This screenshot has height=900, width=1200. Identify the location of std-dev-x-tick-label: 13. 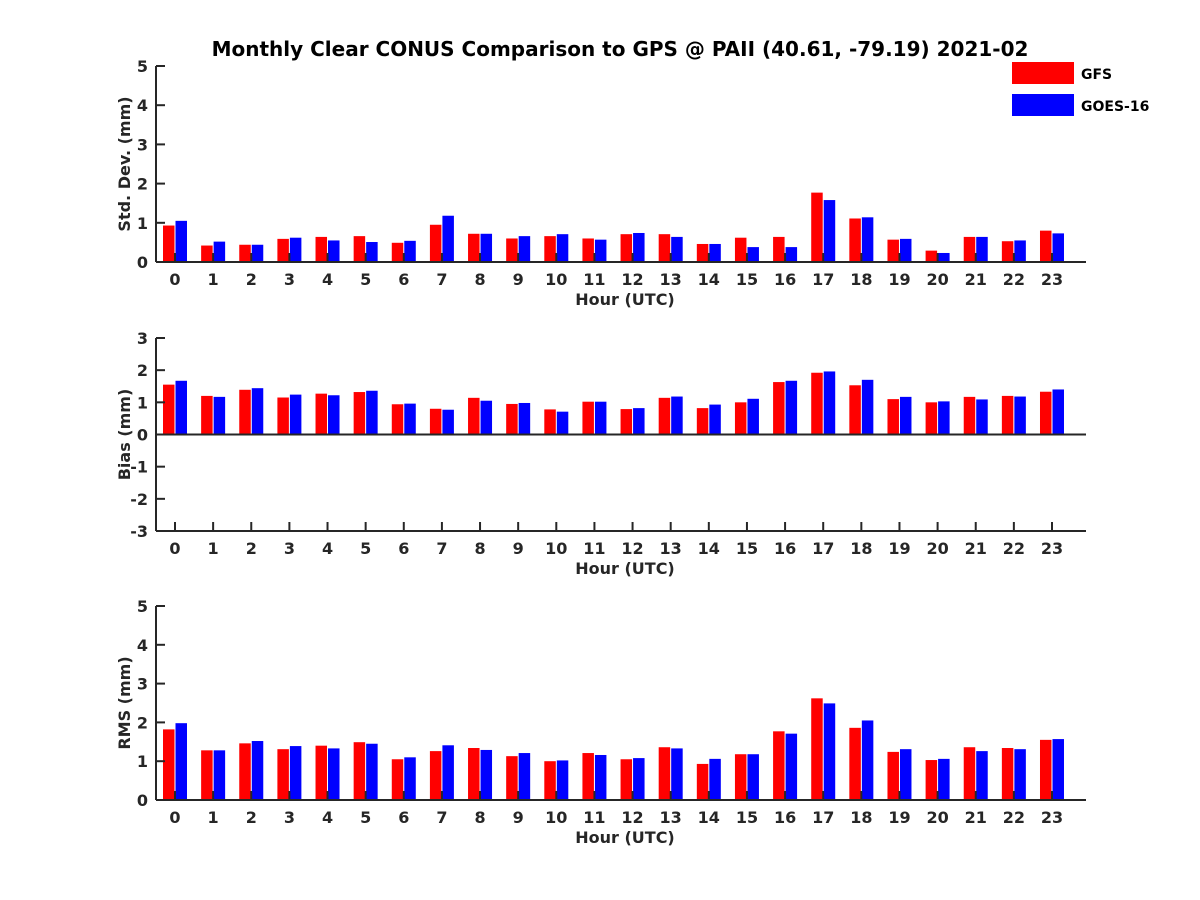
(671, 279).